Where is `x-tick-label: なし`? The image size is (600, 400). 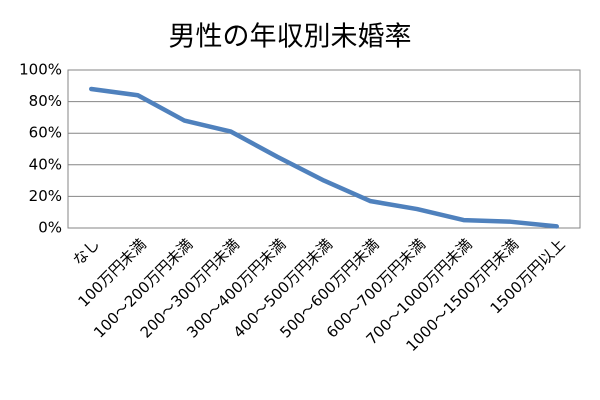
x-tick-label: なし is located at coordinates (86, 252).